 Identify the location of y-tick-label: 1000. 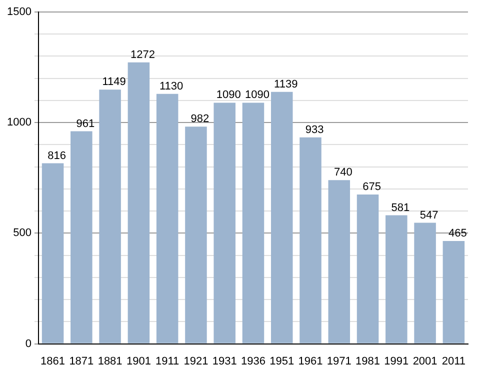
(19, 122).